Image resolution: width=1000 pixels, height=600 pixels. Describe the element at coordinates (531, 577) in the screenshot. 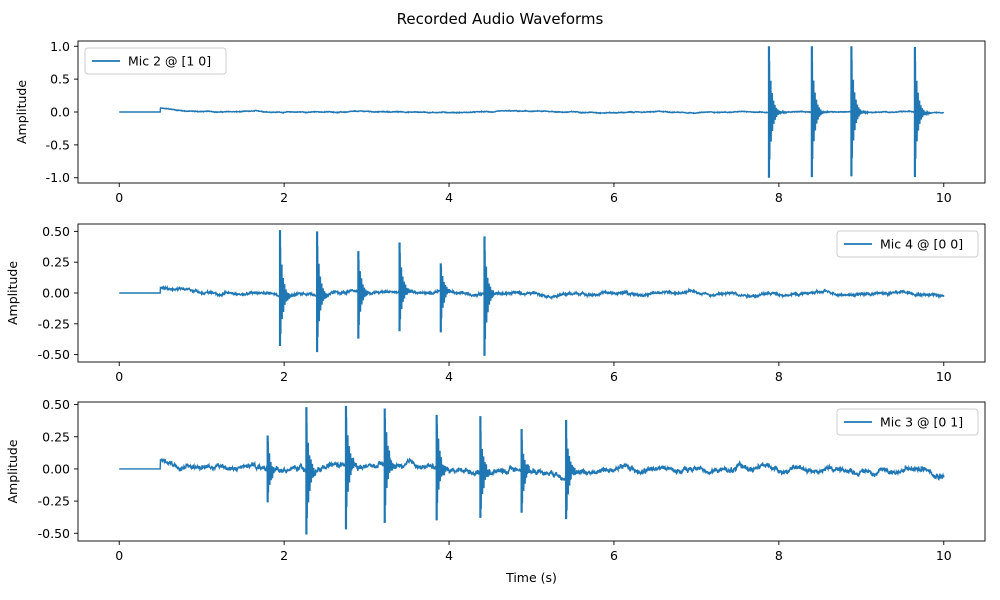

I see `x-axis-label: Time (s)` at that location.